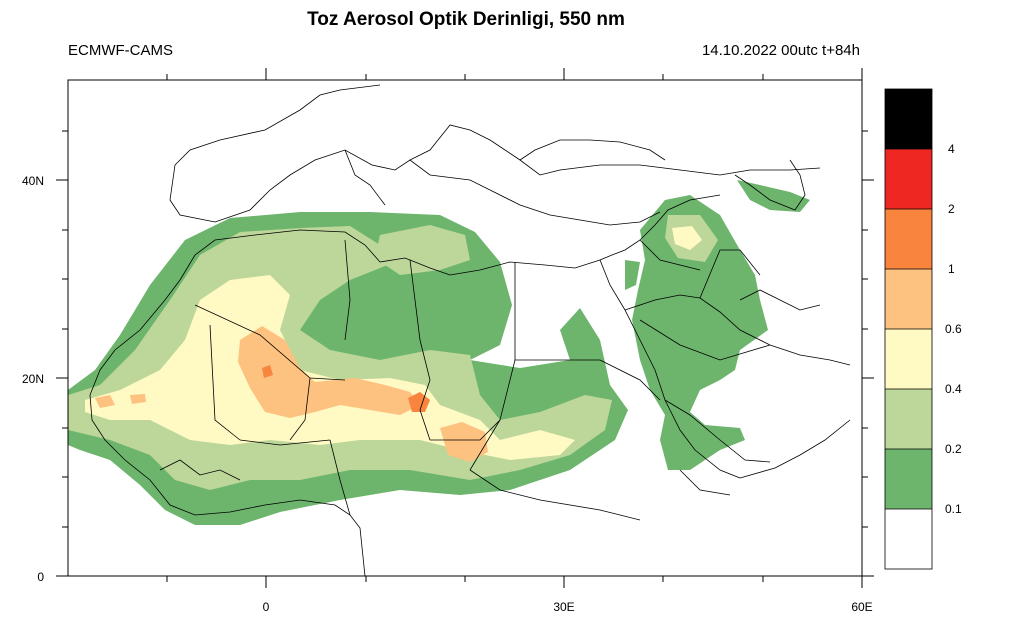 Image resolution: width=1010 pixels, height=625 pixels. Describe the element at coordinates (33, 379) in the screenshot. I see `y-tick-label-20n: 20N` at that location.